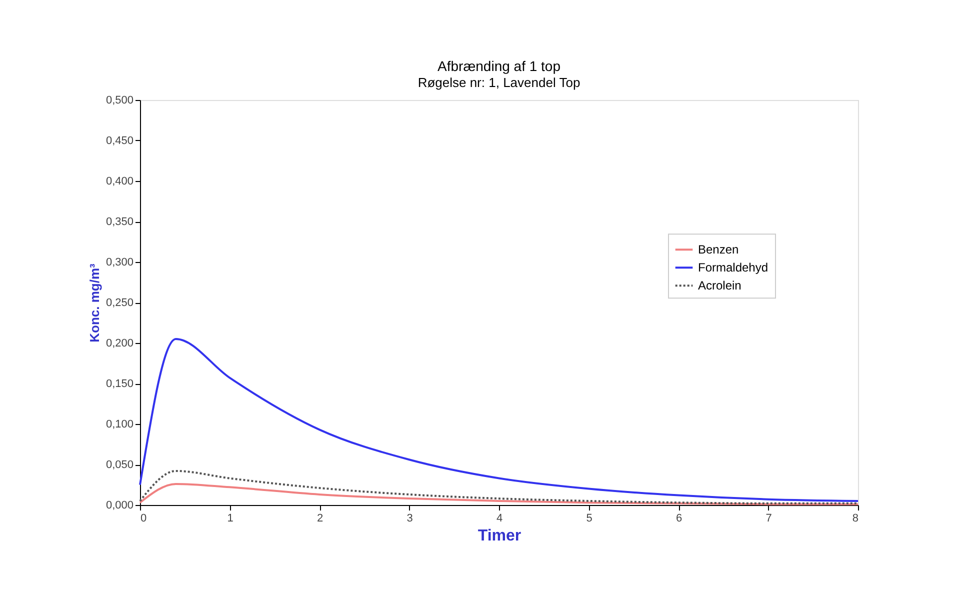  I want to click on x-tick-label: 2, so click(320, 518).